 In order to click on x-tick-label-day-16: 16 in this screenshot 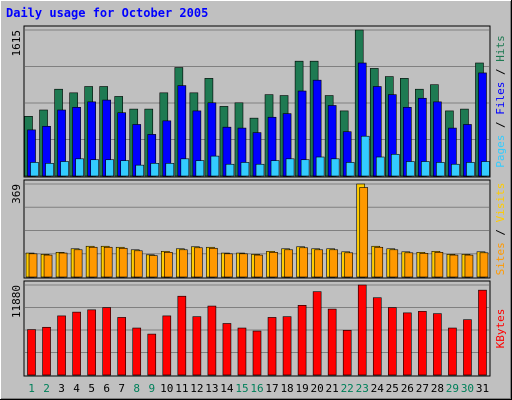, I will do `click(256, 388)`.